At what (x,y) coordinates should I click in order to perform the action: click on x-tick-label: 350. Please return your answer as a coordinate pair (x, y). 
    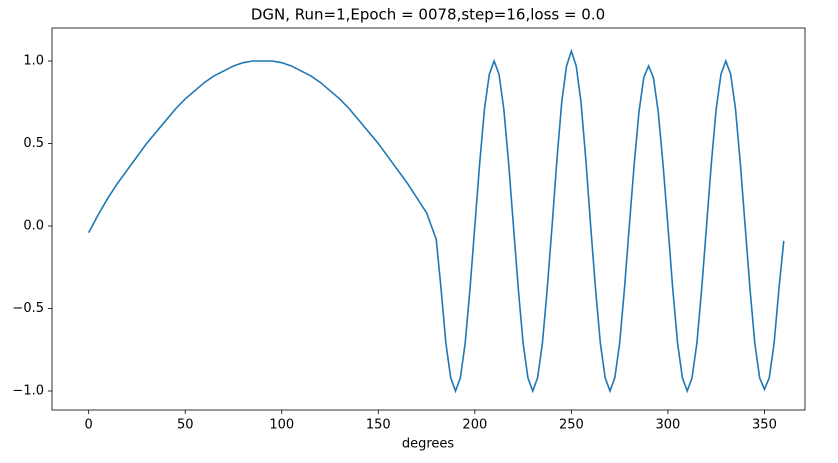
    Looking at the image, I should click on (764, 425).